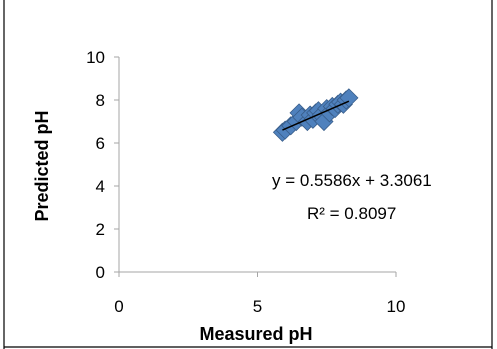  What do you see at coordinates (100, 100) in the screenshot?
I see `y-tick-label: 8` at bounding box center [100, 100].